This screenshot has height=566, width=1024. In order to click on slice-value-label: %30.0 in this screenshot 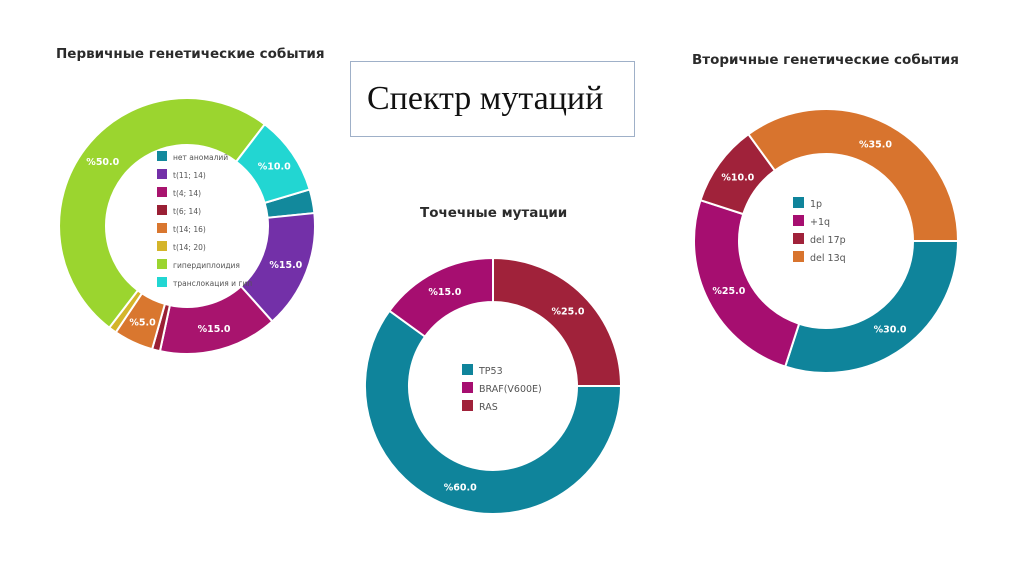, I will do `click(890, 330)`.